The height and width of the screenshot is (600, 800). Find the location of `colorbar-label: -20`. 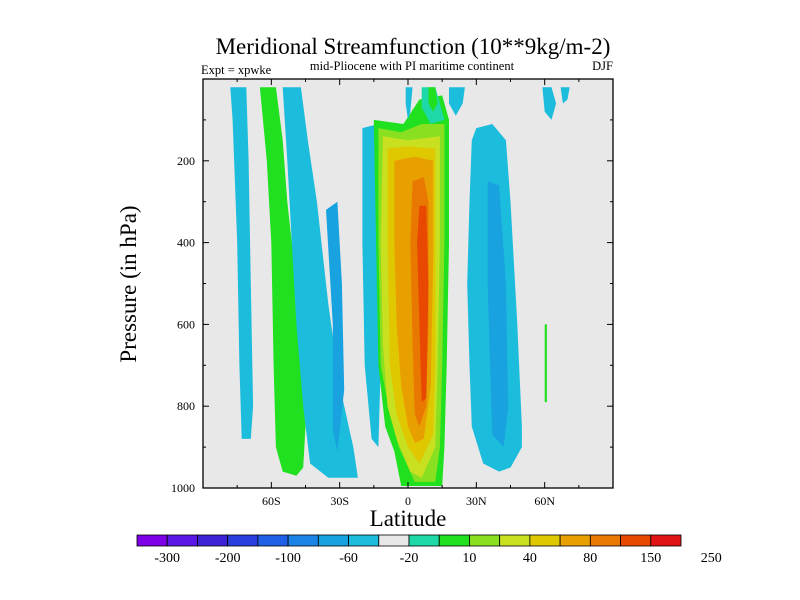

colorbar-label: -20 is located at coordinates (409, 558).